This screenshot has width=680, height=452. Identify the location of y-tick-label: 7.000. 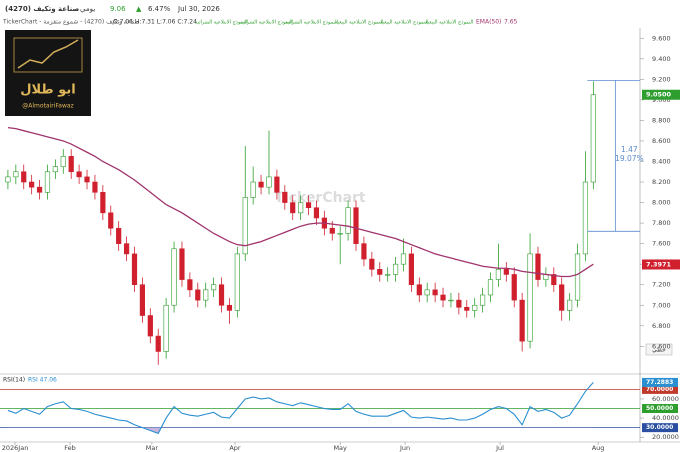
(661, 305).